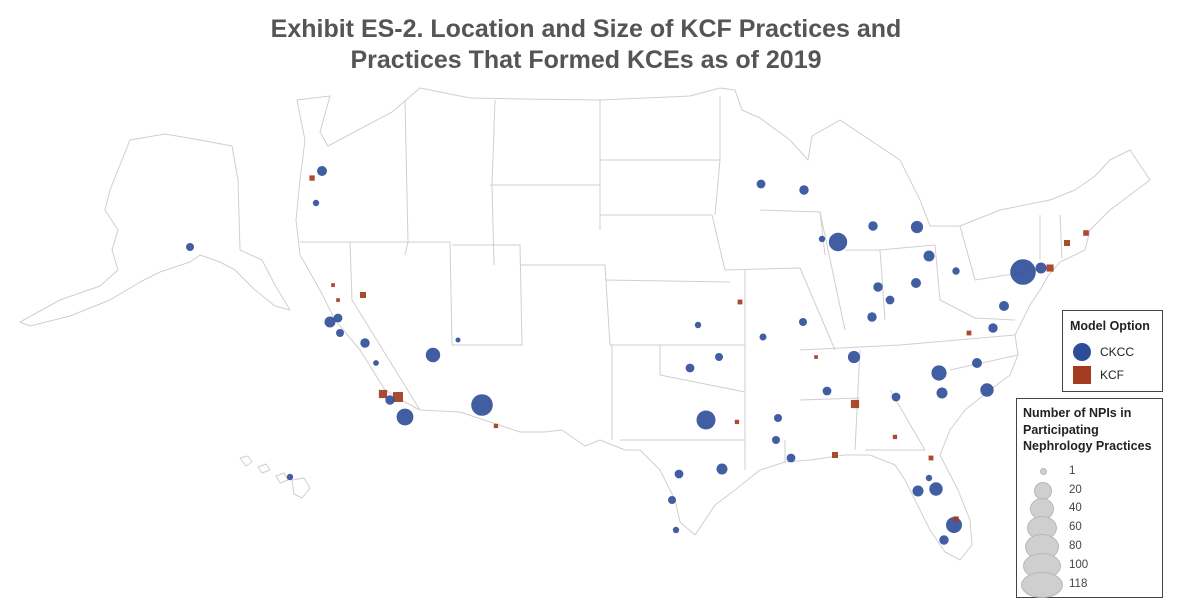 Image resolution: width=1182 pixels, height=602 pixels. What do you see at coordinates (1072, 471) in the screenshot?
I see `size-label-1: 1` at bounding box center [1072, 471].